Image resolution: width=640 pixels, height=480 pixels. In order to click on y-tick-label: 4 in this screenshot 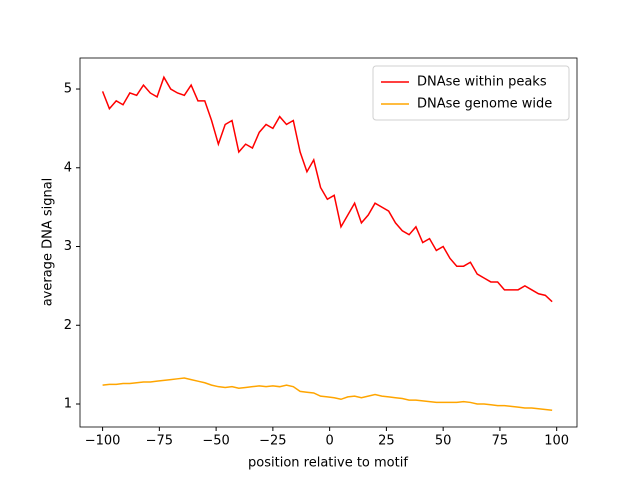, I will do `click(68, 167)`.